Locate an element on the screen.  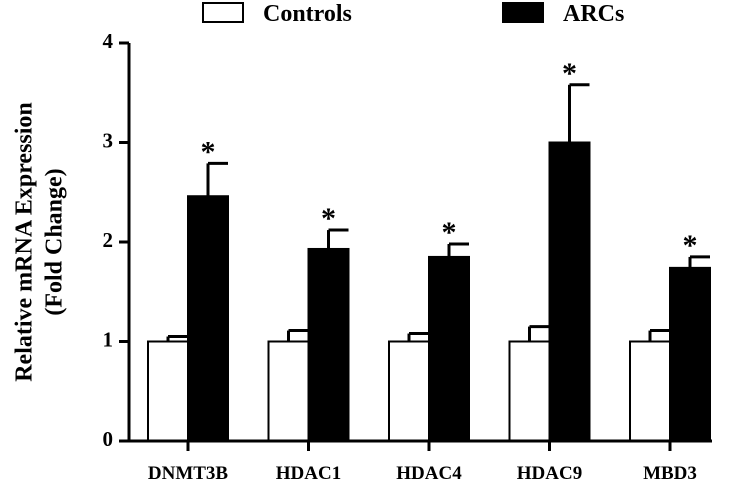
y-axis-title-line2: (Fold Change) is located at coordinates (55, 241).